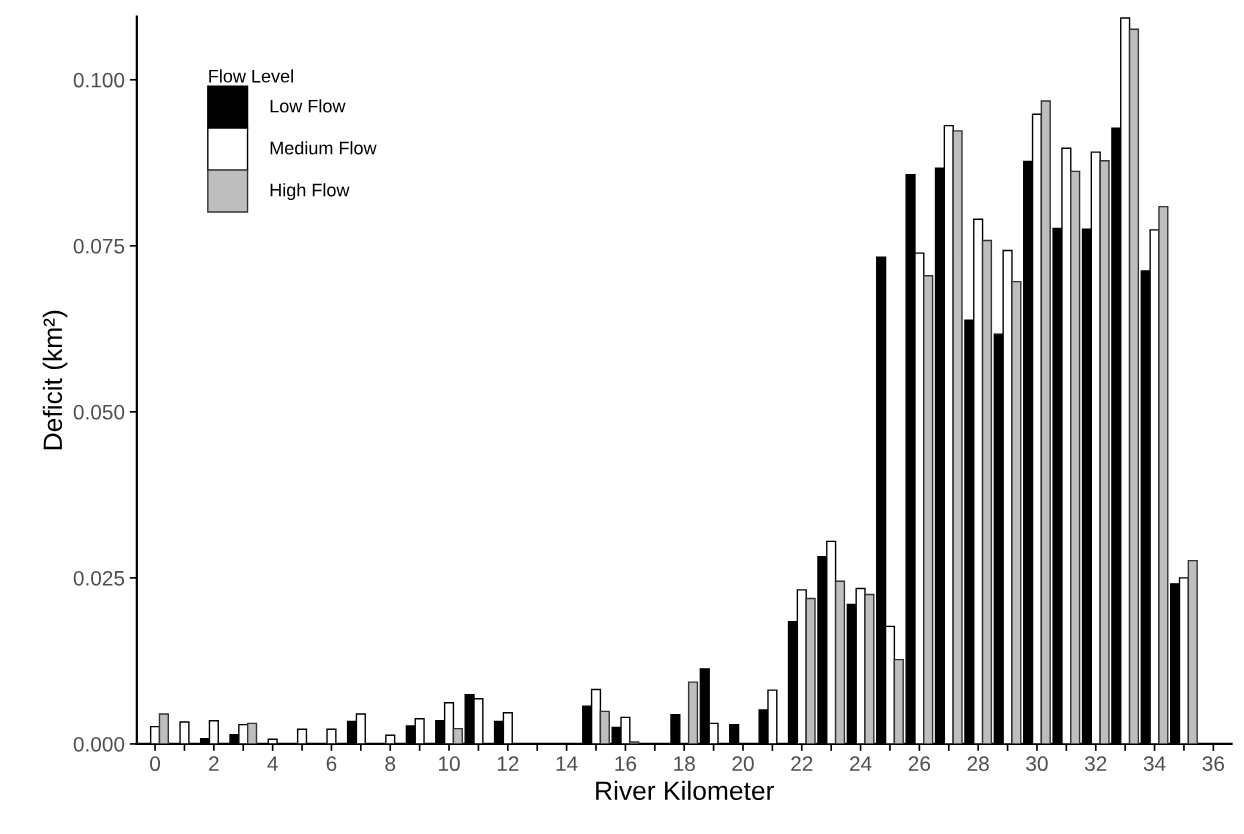 The width and height of the screenshot is (1244, 834). Describe the element at coordinates (308, 106) in the screenshot. I see `legend-label: Low Flow` at that location.